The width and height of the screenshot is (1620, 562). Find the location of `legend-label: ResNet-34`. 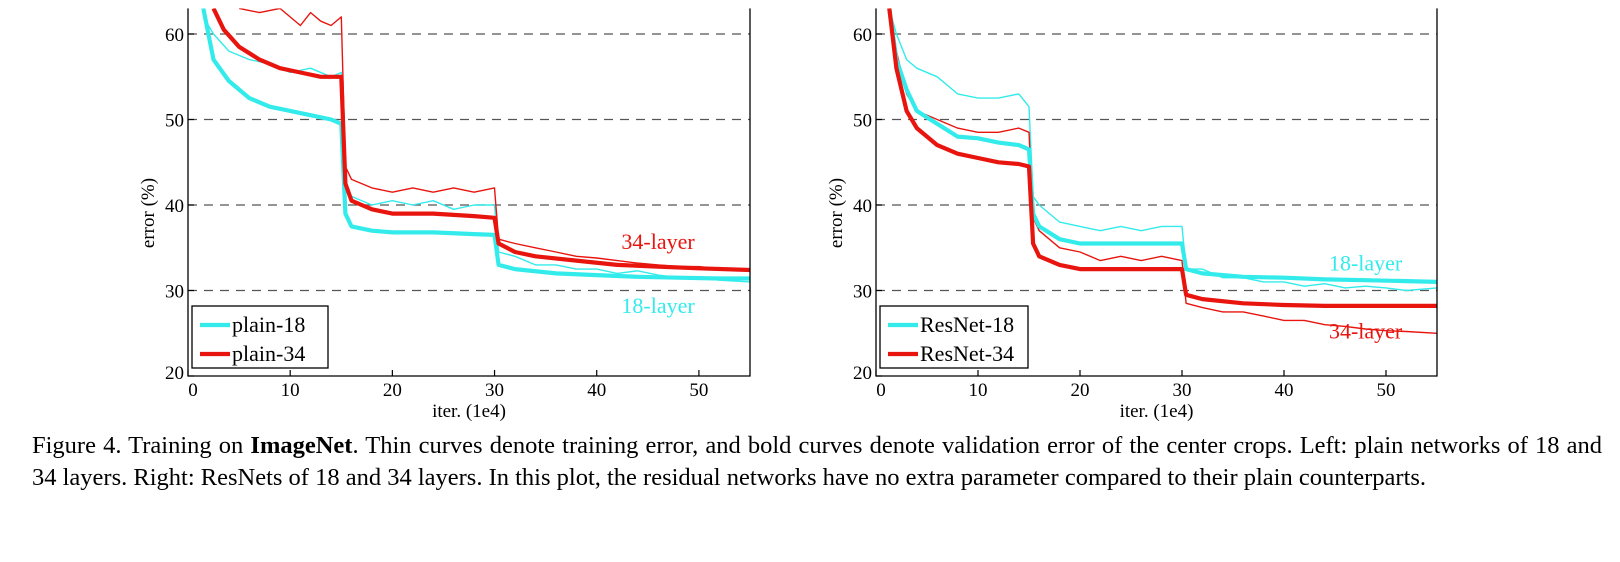

legend-label: ResNet-34 is located at coordinates (967, 353).